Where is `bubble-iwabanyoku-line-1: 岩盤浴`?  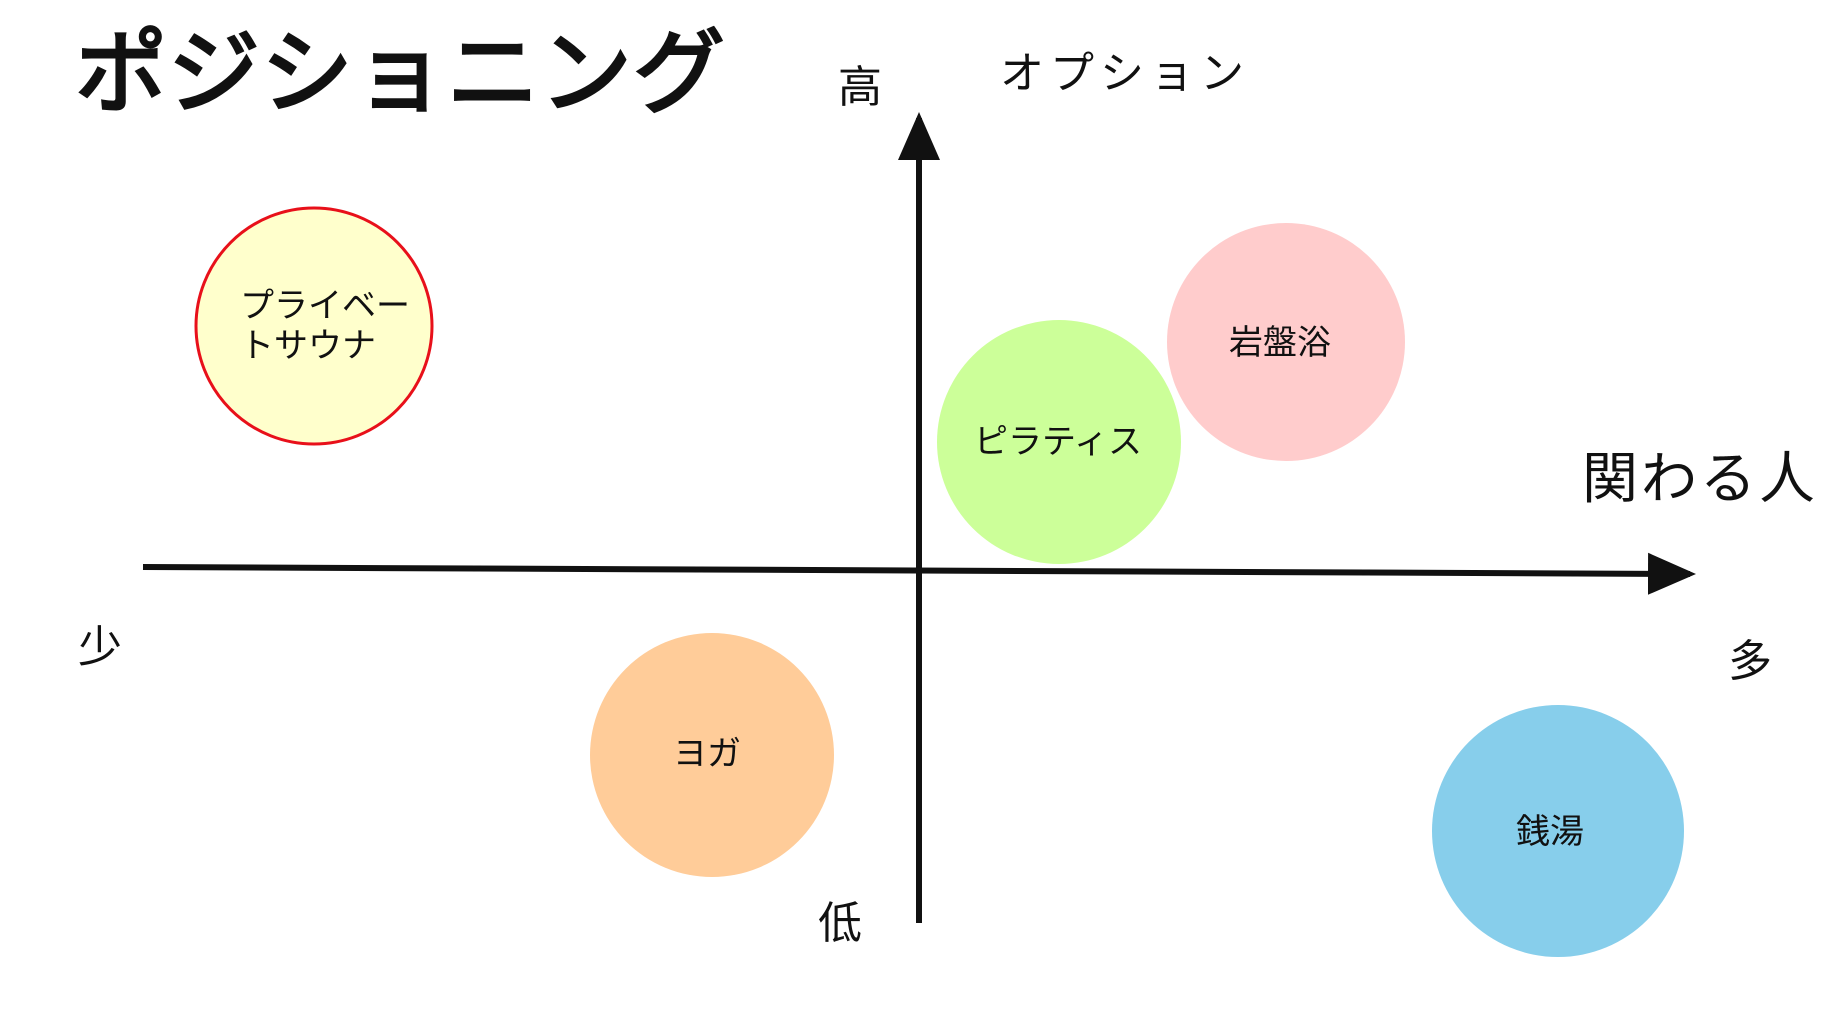 bubble-iwabanyoku-line-1: 岩盤浴 is located at coordinates (1280, 343).